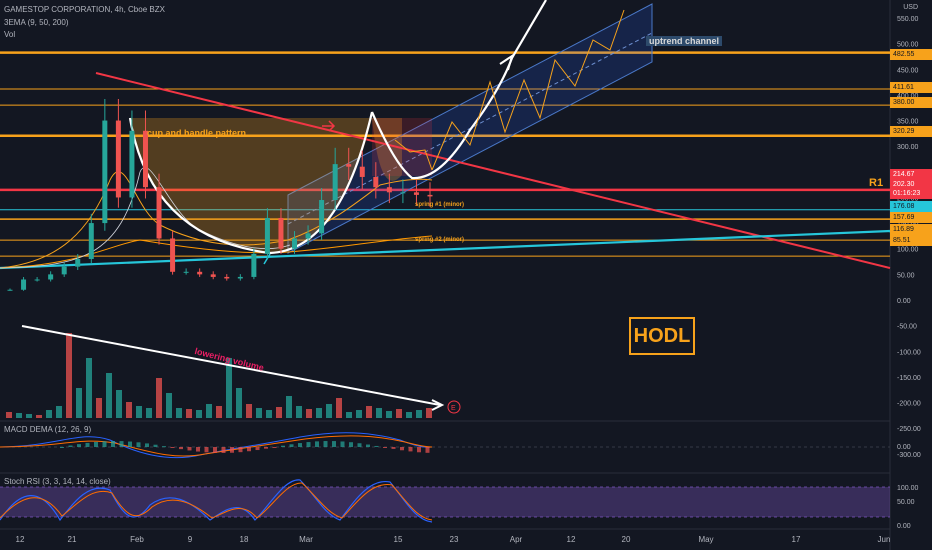 This screenshot has height=550, width=932. I want to click on x-tick-label: May, so click(705, 539).